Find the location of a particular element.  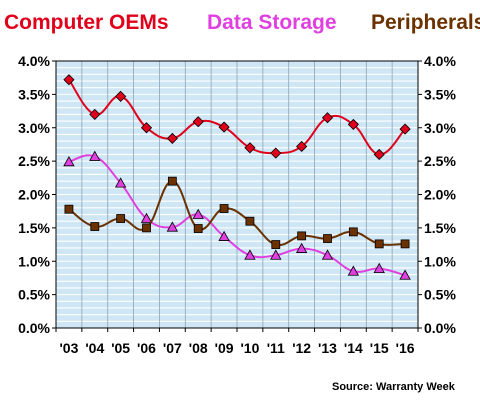

x-tick-label: '10 is located at coordinates (249, 348).